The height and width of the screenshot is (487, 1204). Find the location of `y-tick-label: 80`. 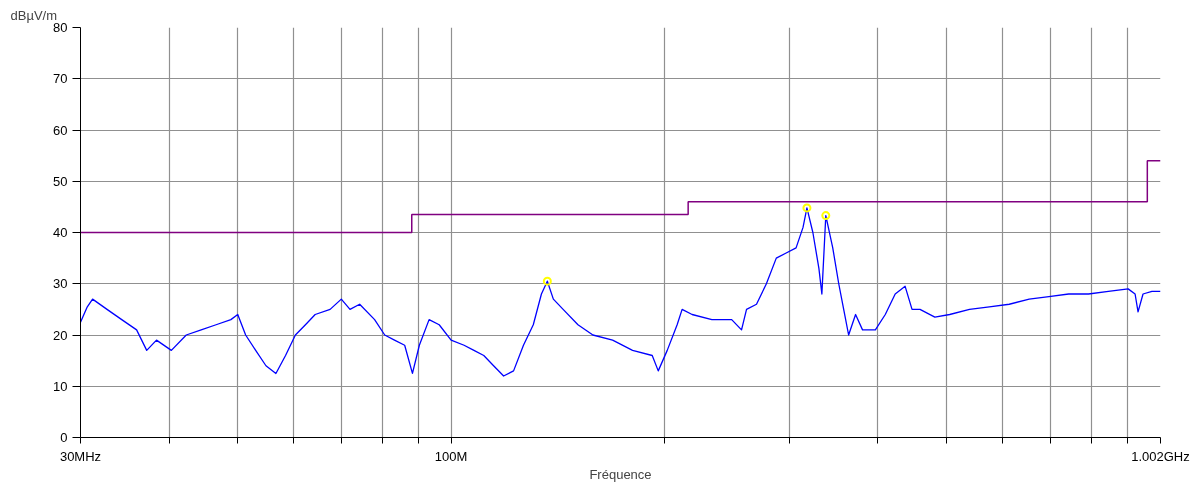

y-tick-label: 80 is located at coordinates (60, 27).